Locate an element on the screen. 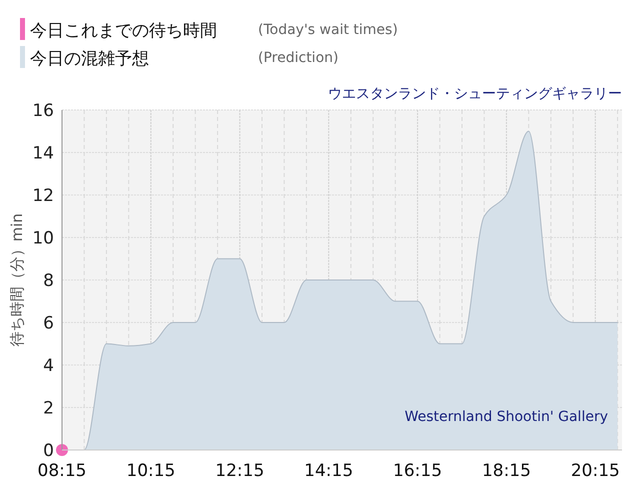 This screenshot has height=500, width=640. text: (Today's wait times) is located at coordinates (328, 30).